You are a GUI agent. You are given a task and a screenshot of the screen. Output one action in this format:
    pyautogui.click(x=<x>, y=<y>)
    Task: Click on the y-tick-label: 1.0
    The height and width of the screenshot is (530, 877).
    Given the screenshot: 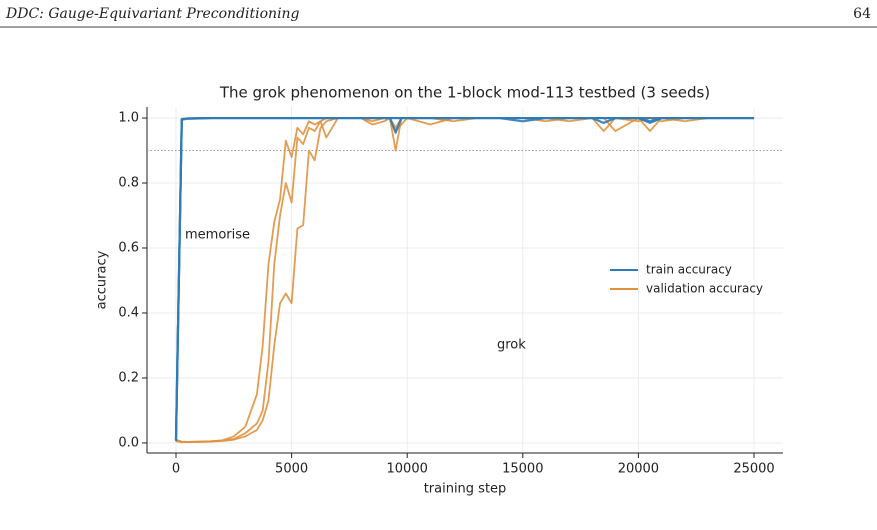 What is the action you would take?
    pyautogui.click(x=128, y=118)
    